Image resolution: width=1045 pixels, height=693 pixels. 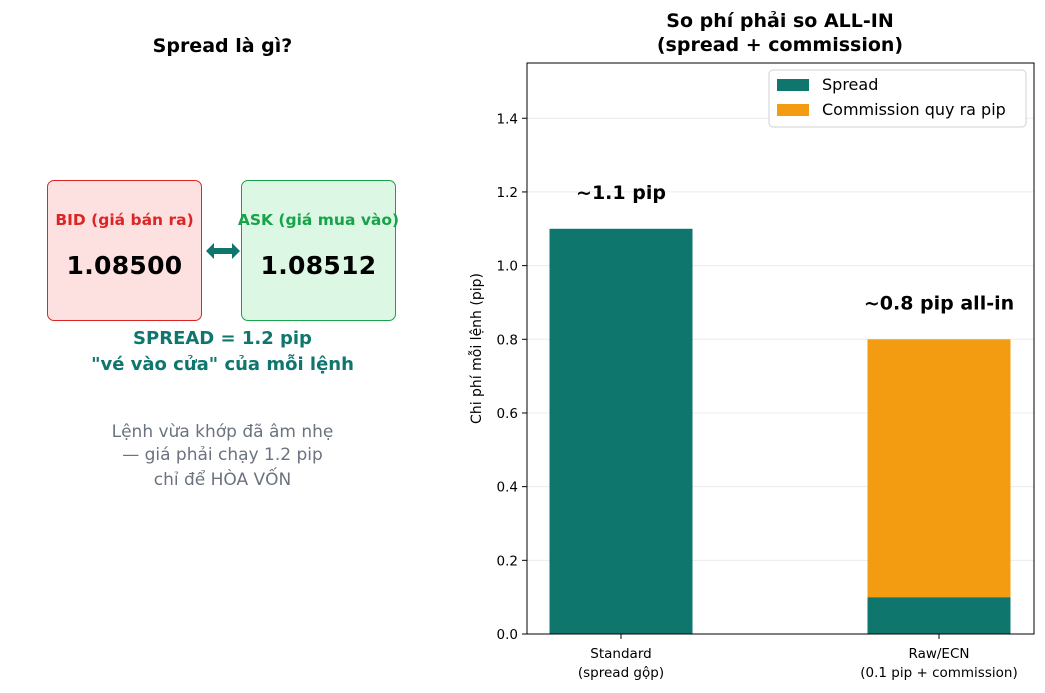 What do you see at coordinates (476, 348) in the screenshot?
I see `y-axis-label: Chi phí mỗi lệnh (pip)` at bounding box center [476, 348].